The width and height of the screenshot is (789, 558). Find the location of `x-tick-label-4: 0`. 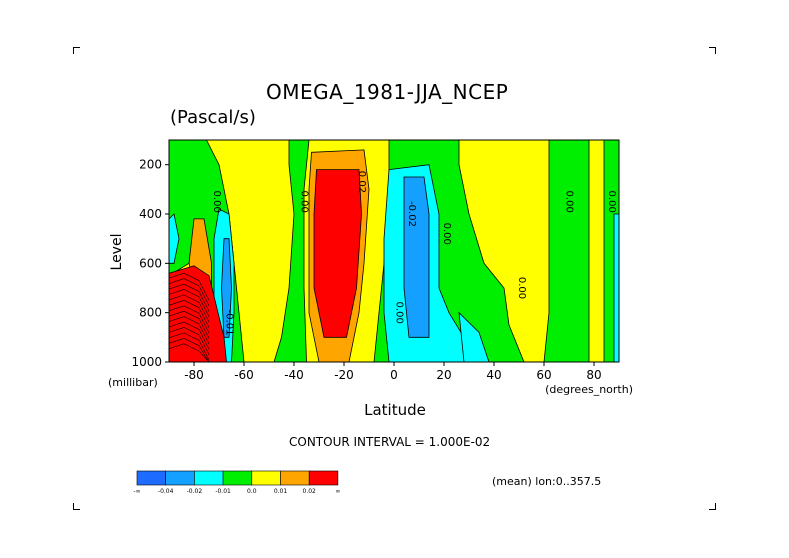

x-tick-label-4: 0 is located at coordinates (394, 375).